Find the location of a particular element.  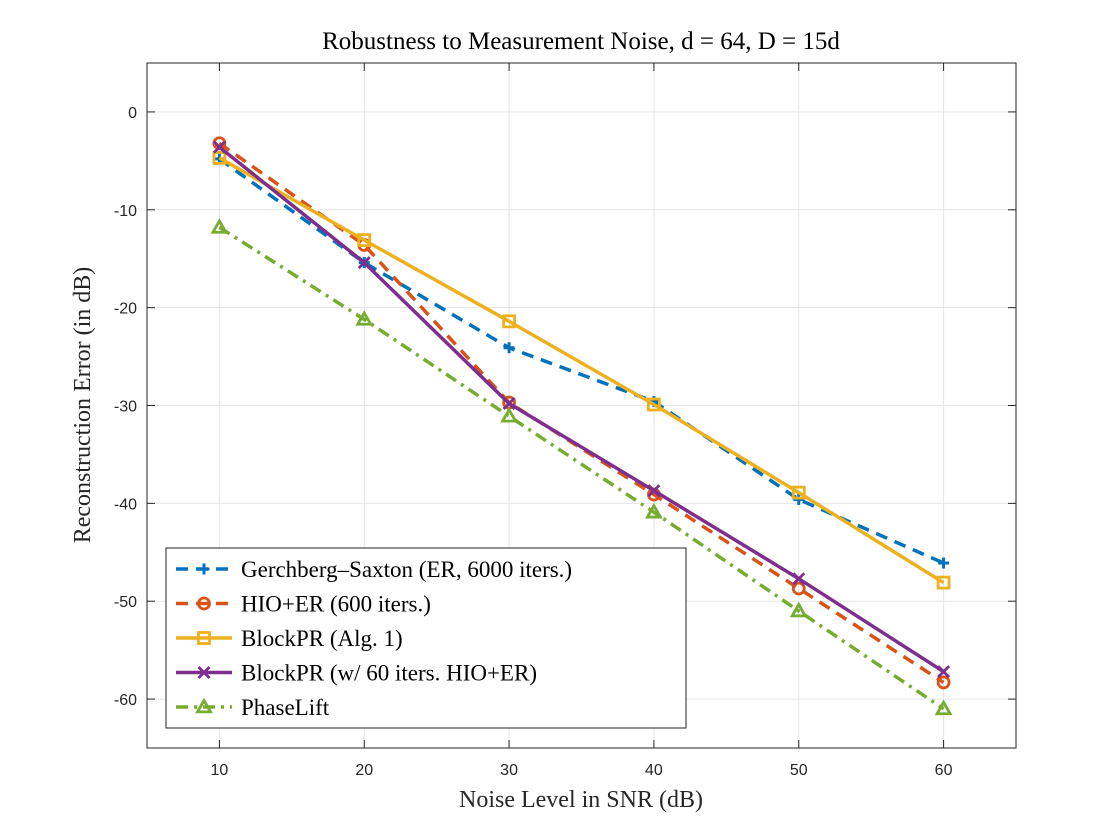

y-tick-label: 0 is located at coordinates (132, 113).